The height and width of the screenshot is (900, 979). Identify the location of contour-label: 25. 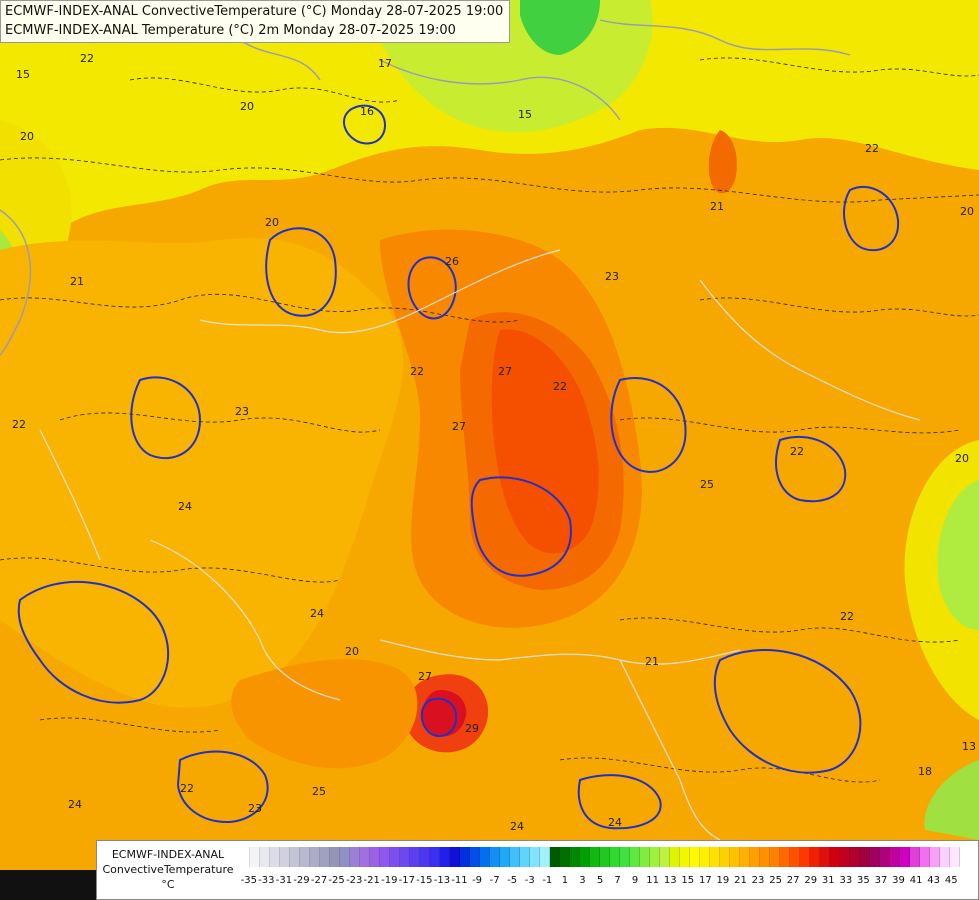
(319, 791).